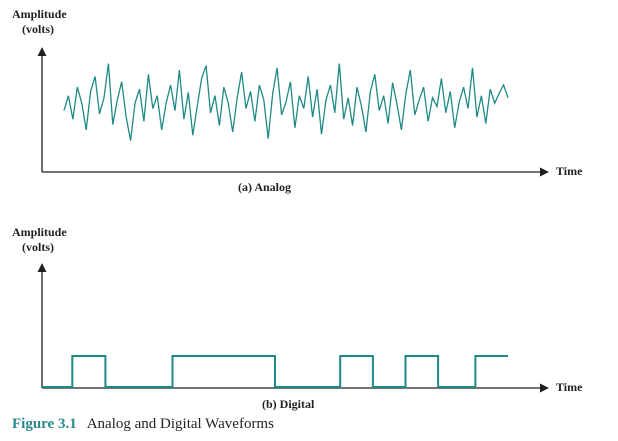 The image size is (618, 441). What do you see at coordinates (569, 387) in the screenshot?
I see `digital-xlabel: Time` at bounding box center [569, 387].